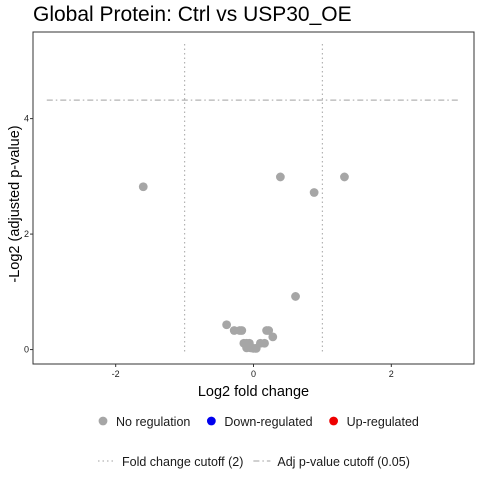  Describe the element at coordinates (391, 374) in the screenshot. I see `x-tick-label: 2` at that location.